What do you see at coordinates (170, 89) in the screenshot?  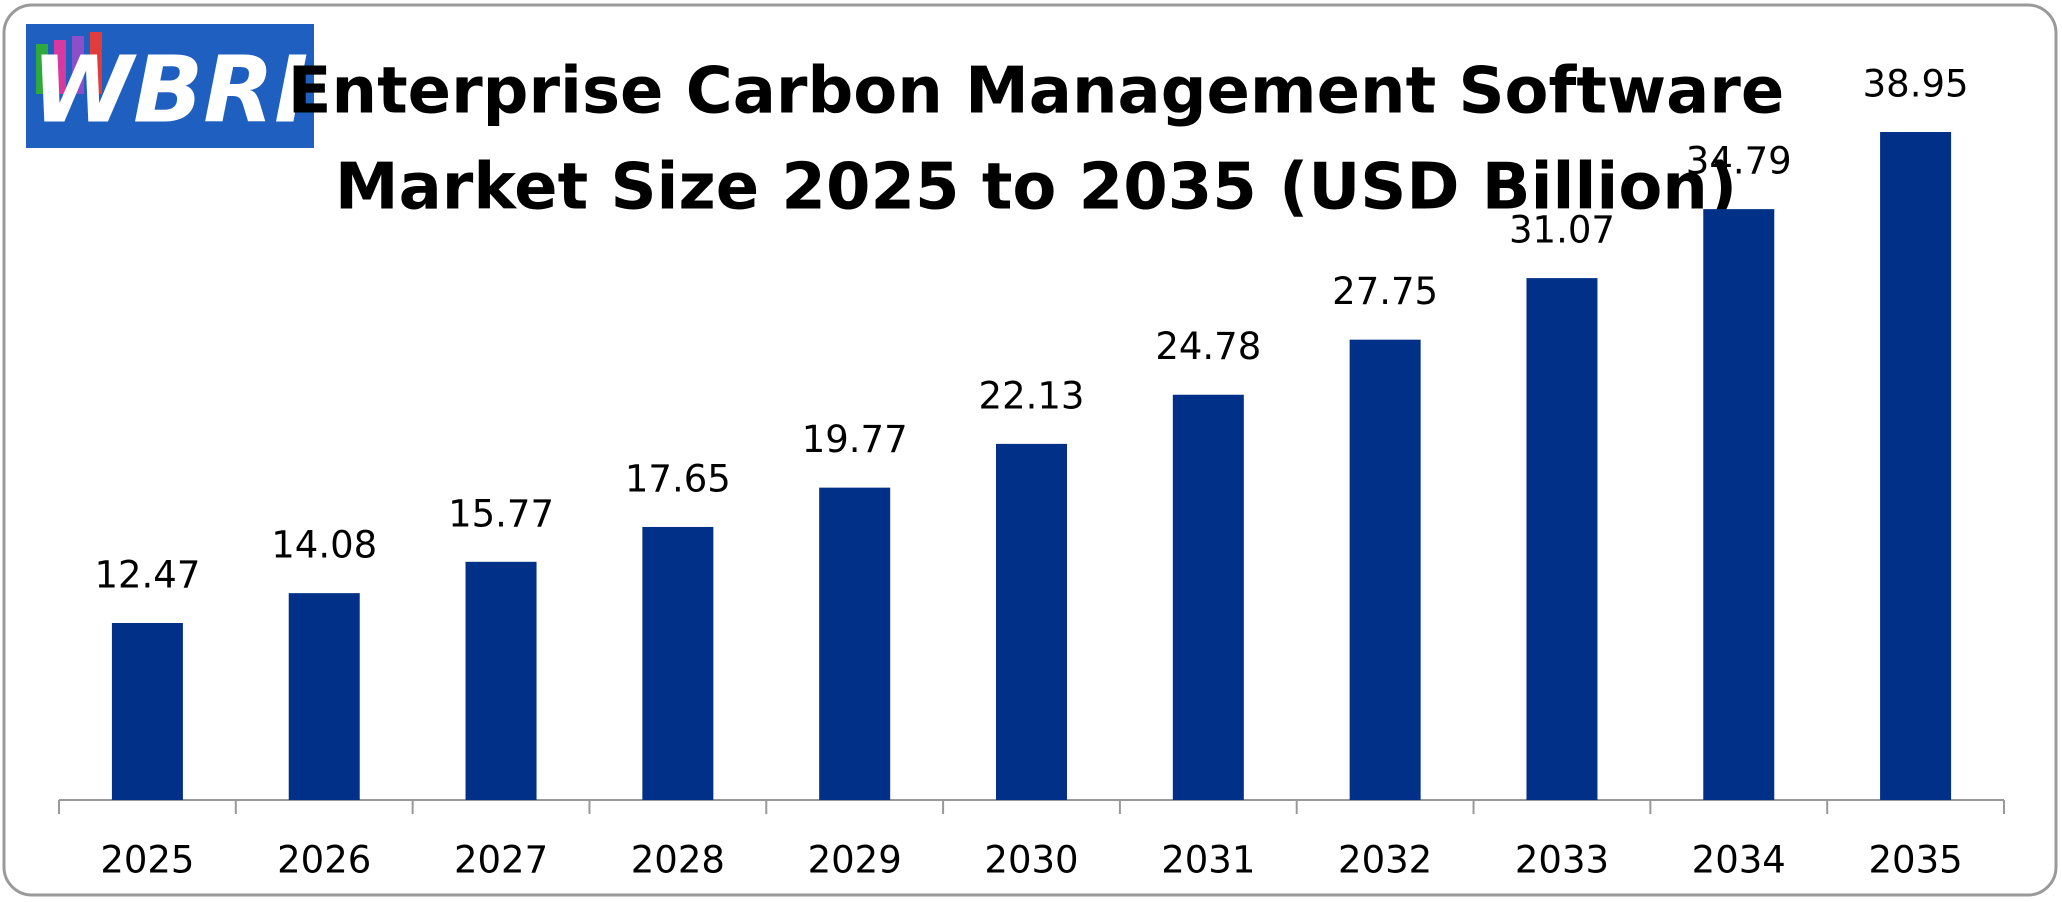 I see `logo-text: WBRI` at bounding box center [170, 89].